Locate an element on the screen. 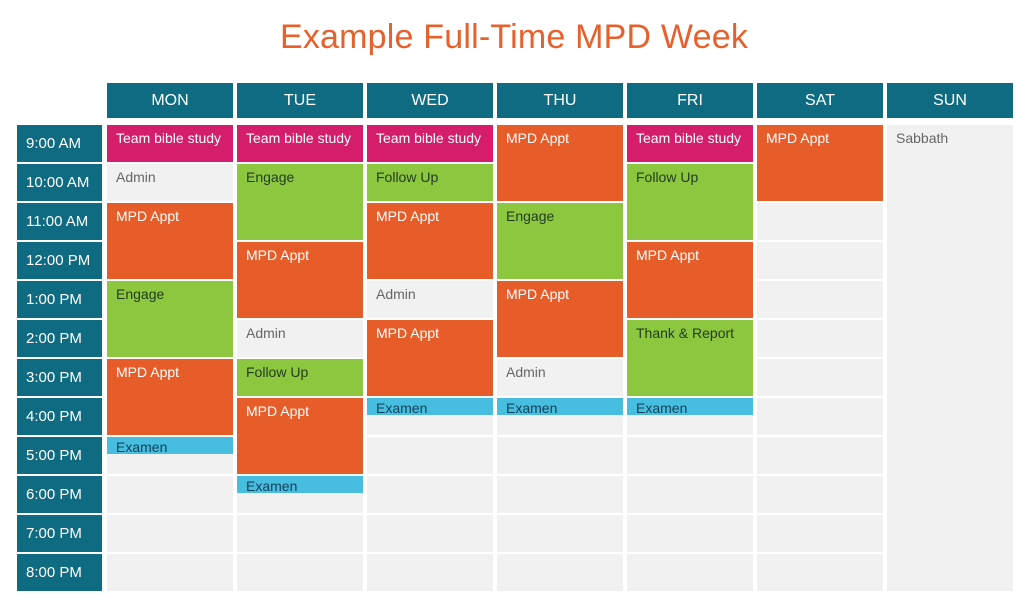 This screenshot has width=1028, height=604. event-thank-report: Thank & Report is located at coordinates (690, 358).